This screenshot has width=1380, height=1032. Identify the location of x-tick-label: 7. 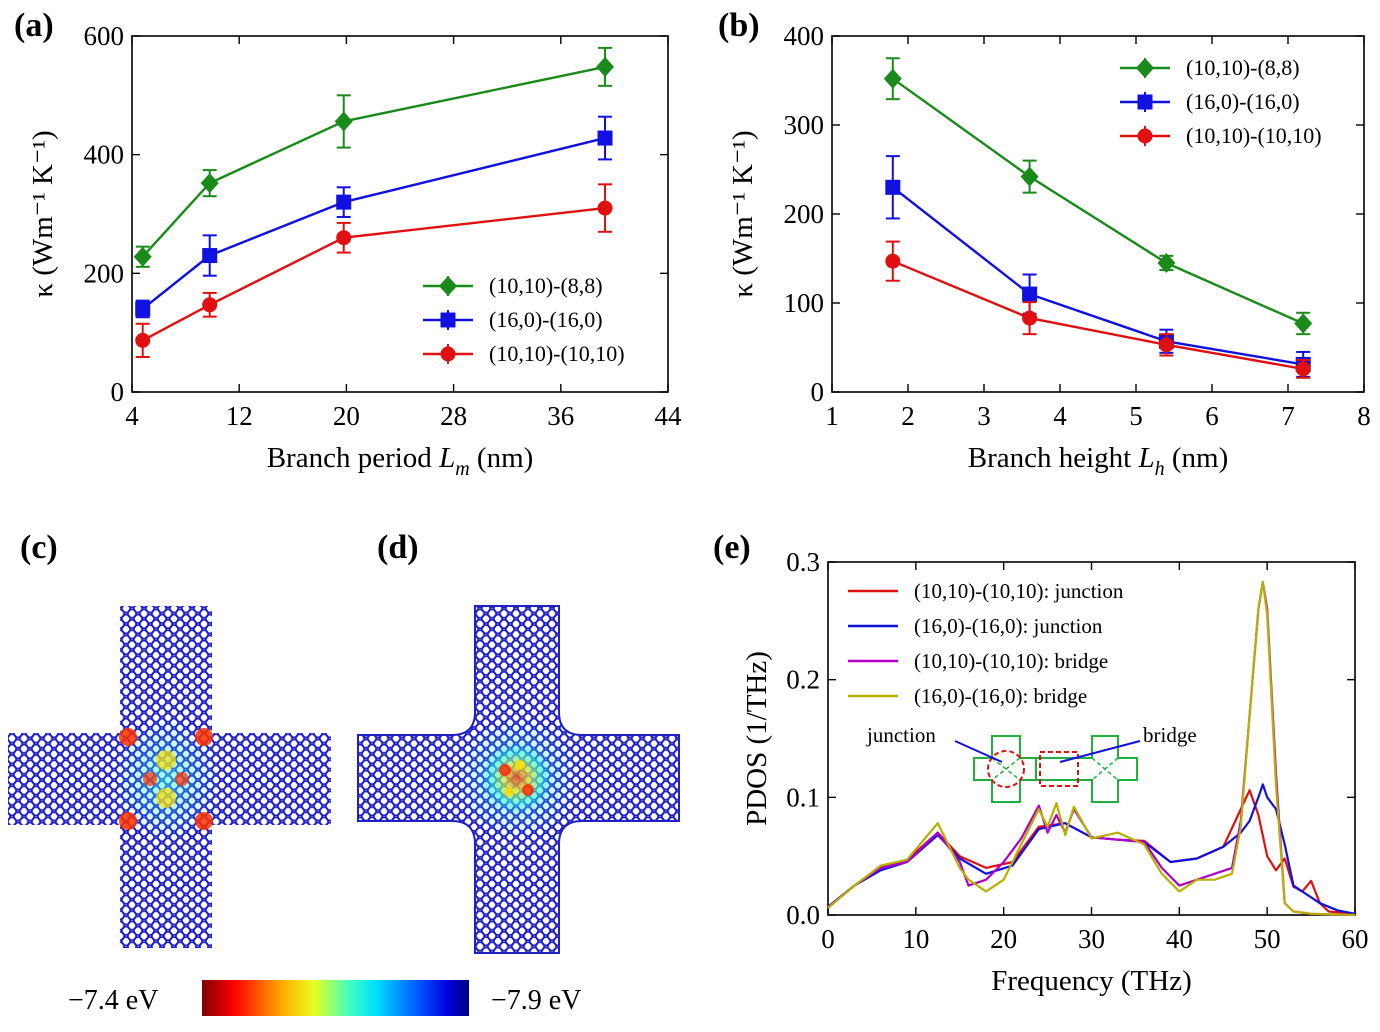
(1288, 416).